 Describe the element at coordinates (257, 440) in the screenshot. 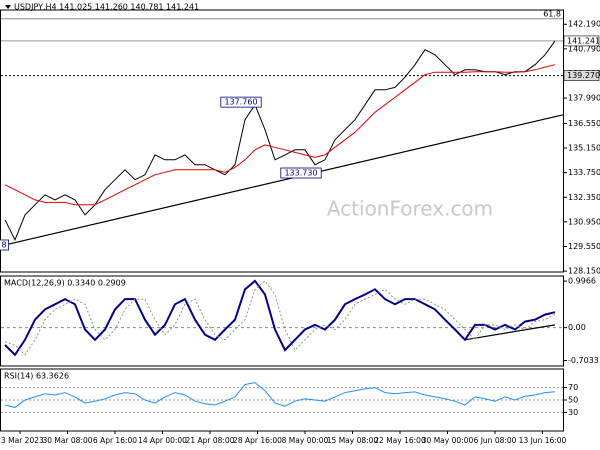

I see `x-tick-label: 28 Apr 16:00` at that location.